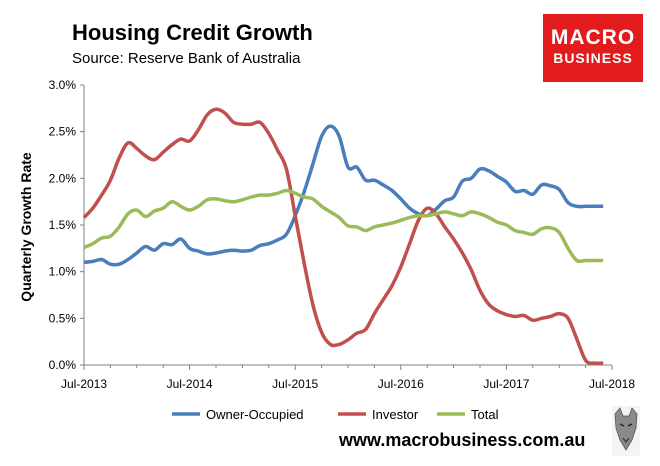 The image size is (660, 466). Describe the element at coordinates (192, 32) in the screenshot. I see `chart-title: Housing Credit Growth` at that location.